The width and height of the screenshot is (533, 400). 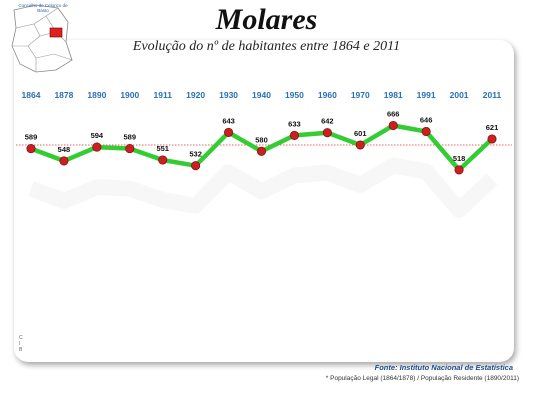 I want to click on year-label: 1878, so click(x=63, y=95).